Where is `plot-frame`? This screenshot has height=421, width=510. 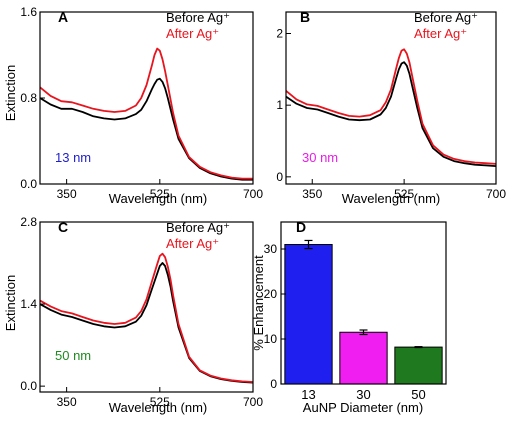 plot-frame is located at coordinates (363, 303).